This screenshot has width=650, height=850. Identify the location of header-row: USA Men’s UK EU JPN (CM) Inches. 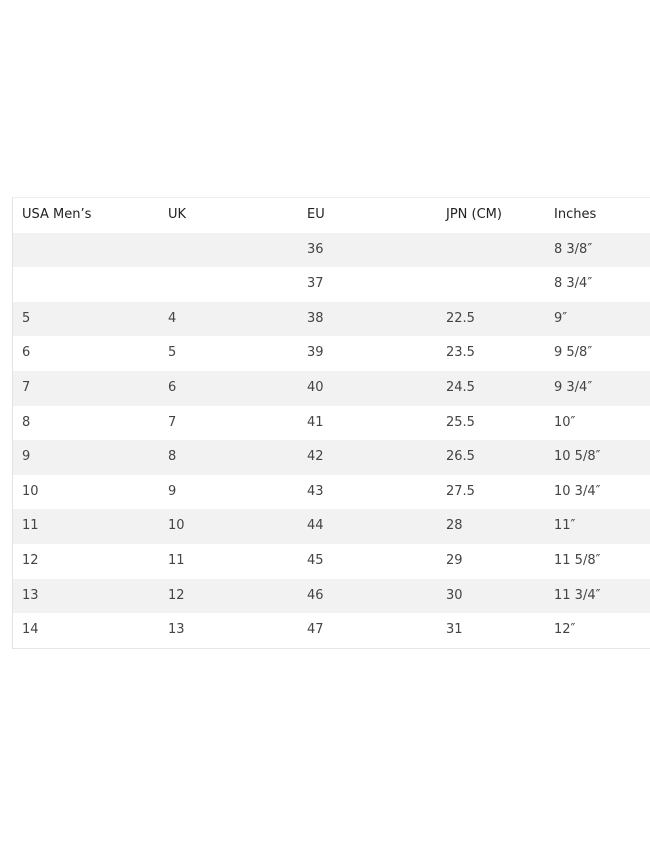
(331, 215).